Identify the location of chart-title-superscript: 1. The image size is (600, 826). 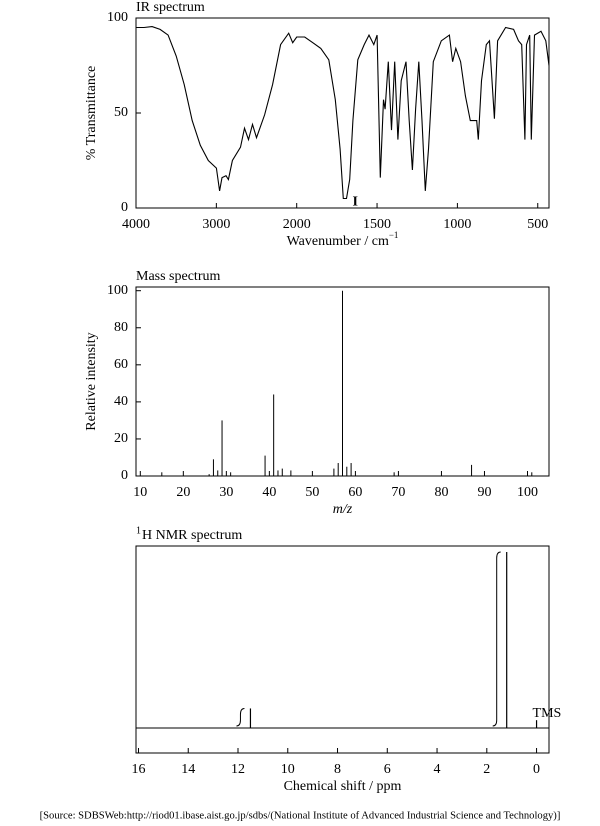
(138, 530).